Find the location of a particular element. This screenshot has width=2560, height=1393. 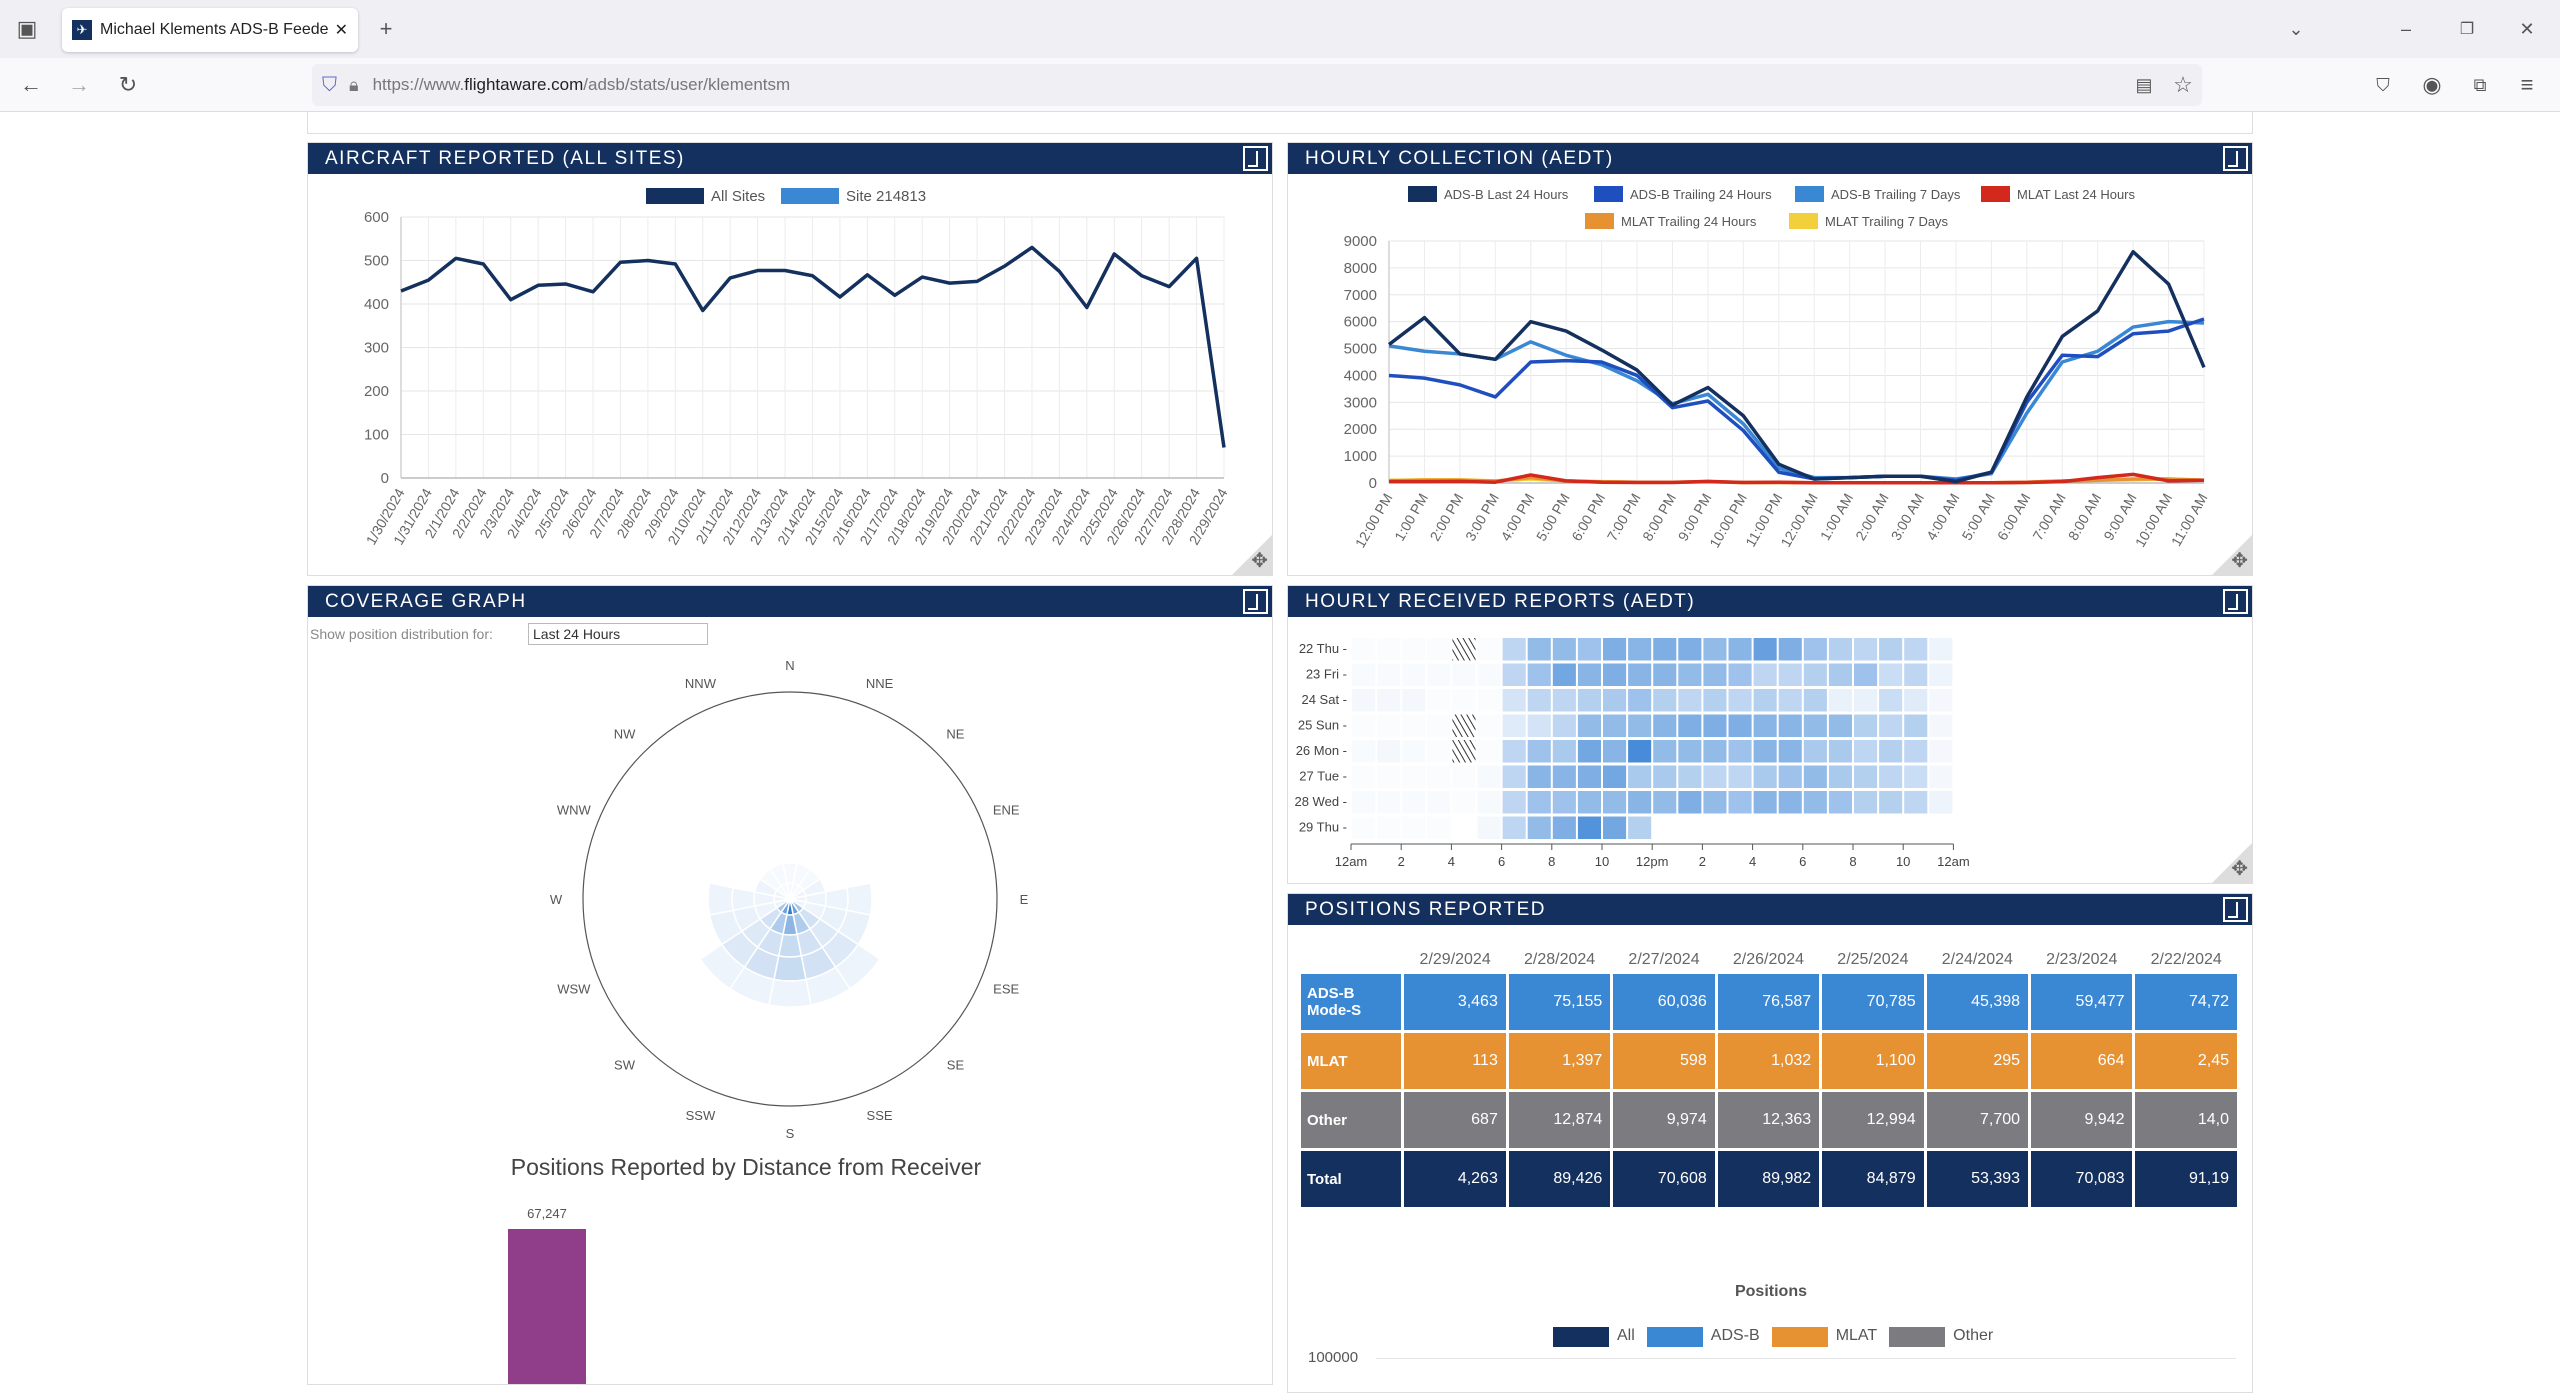

account-icon: ◉ is located at coordinates (2432, 84).